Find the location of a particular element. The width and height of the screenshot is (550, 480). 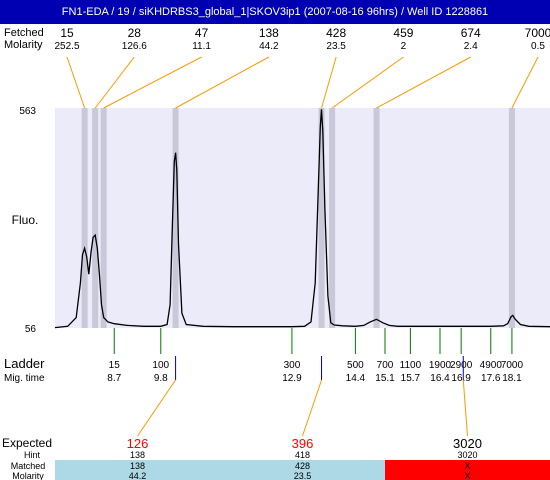

ladder-size-label: 7000 is located at coordinates (512, 365).